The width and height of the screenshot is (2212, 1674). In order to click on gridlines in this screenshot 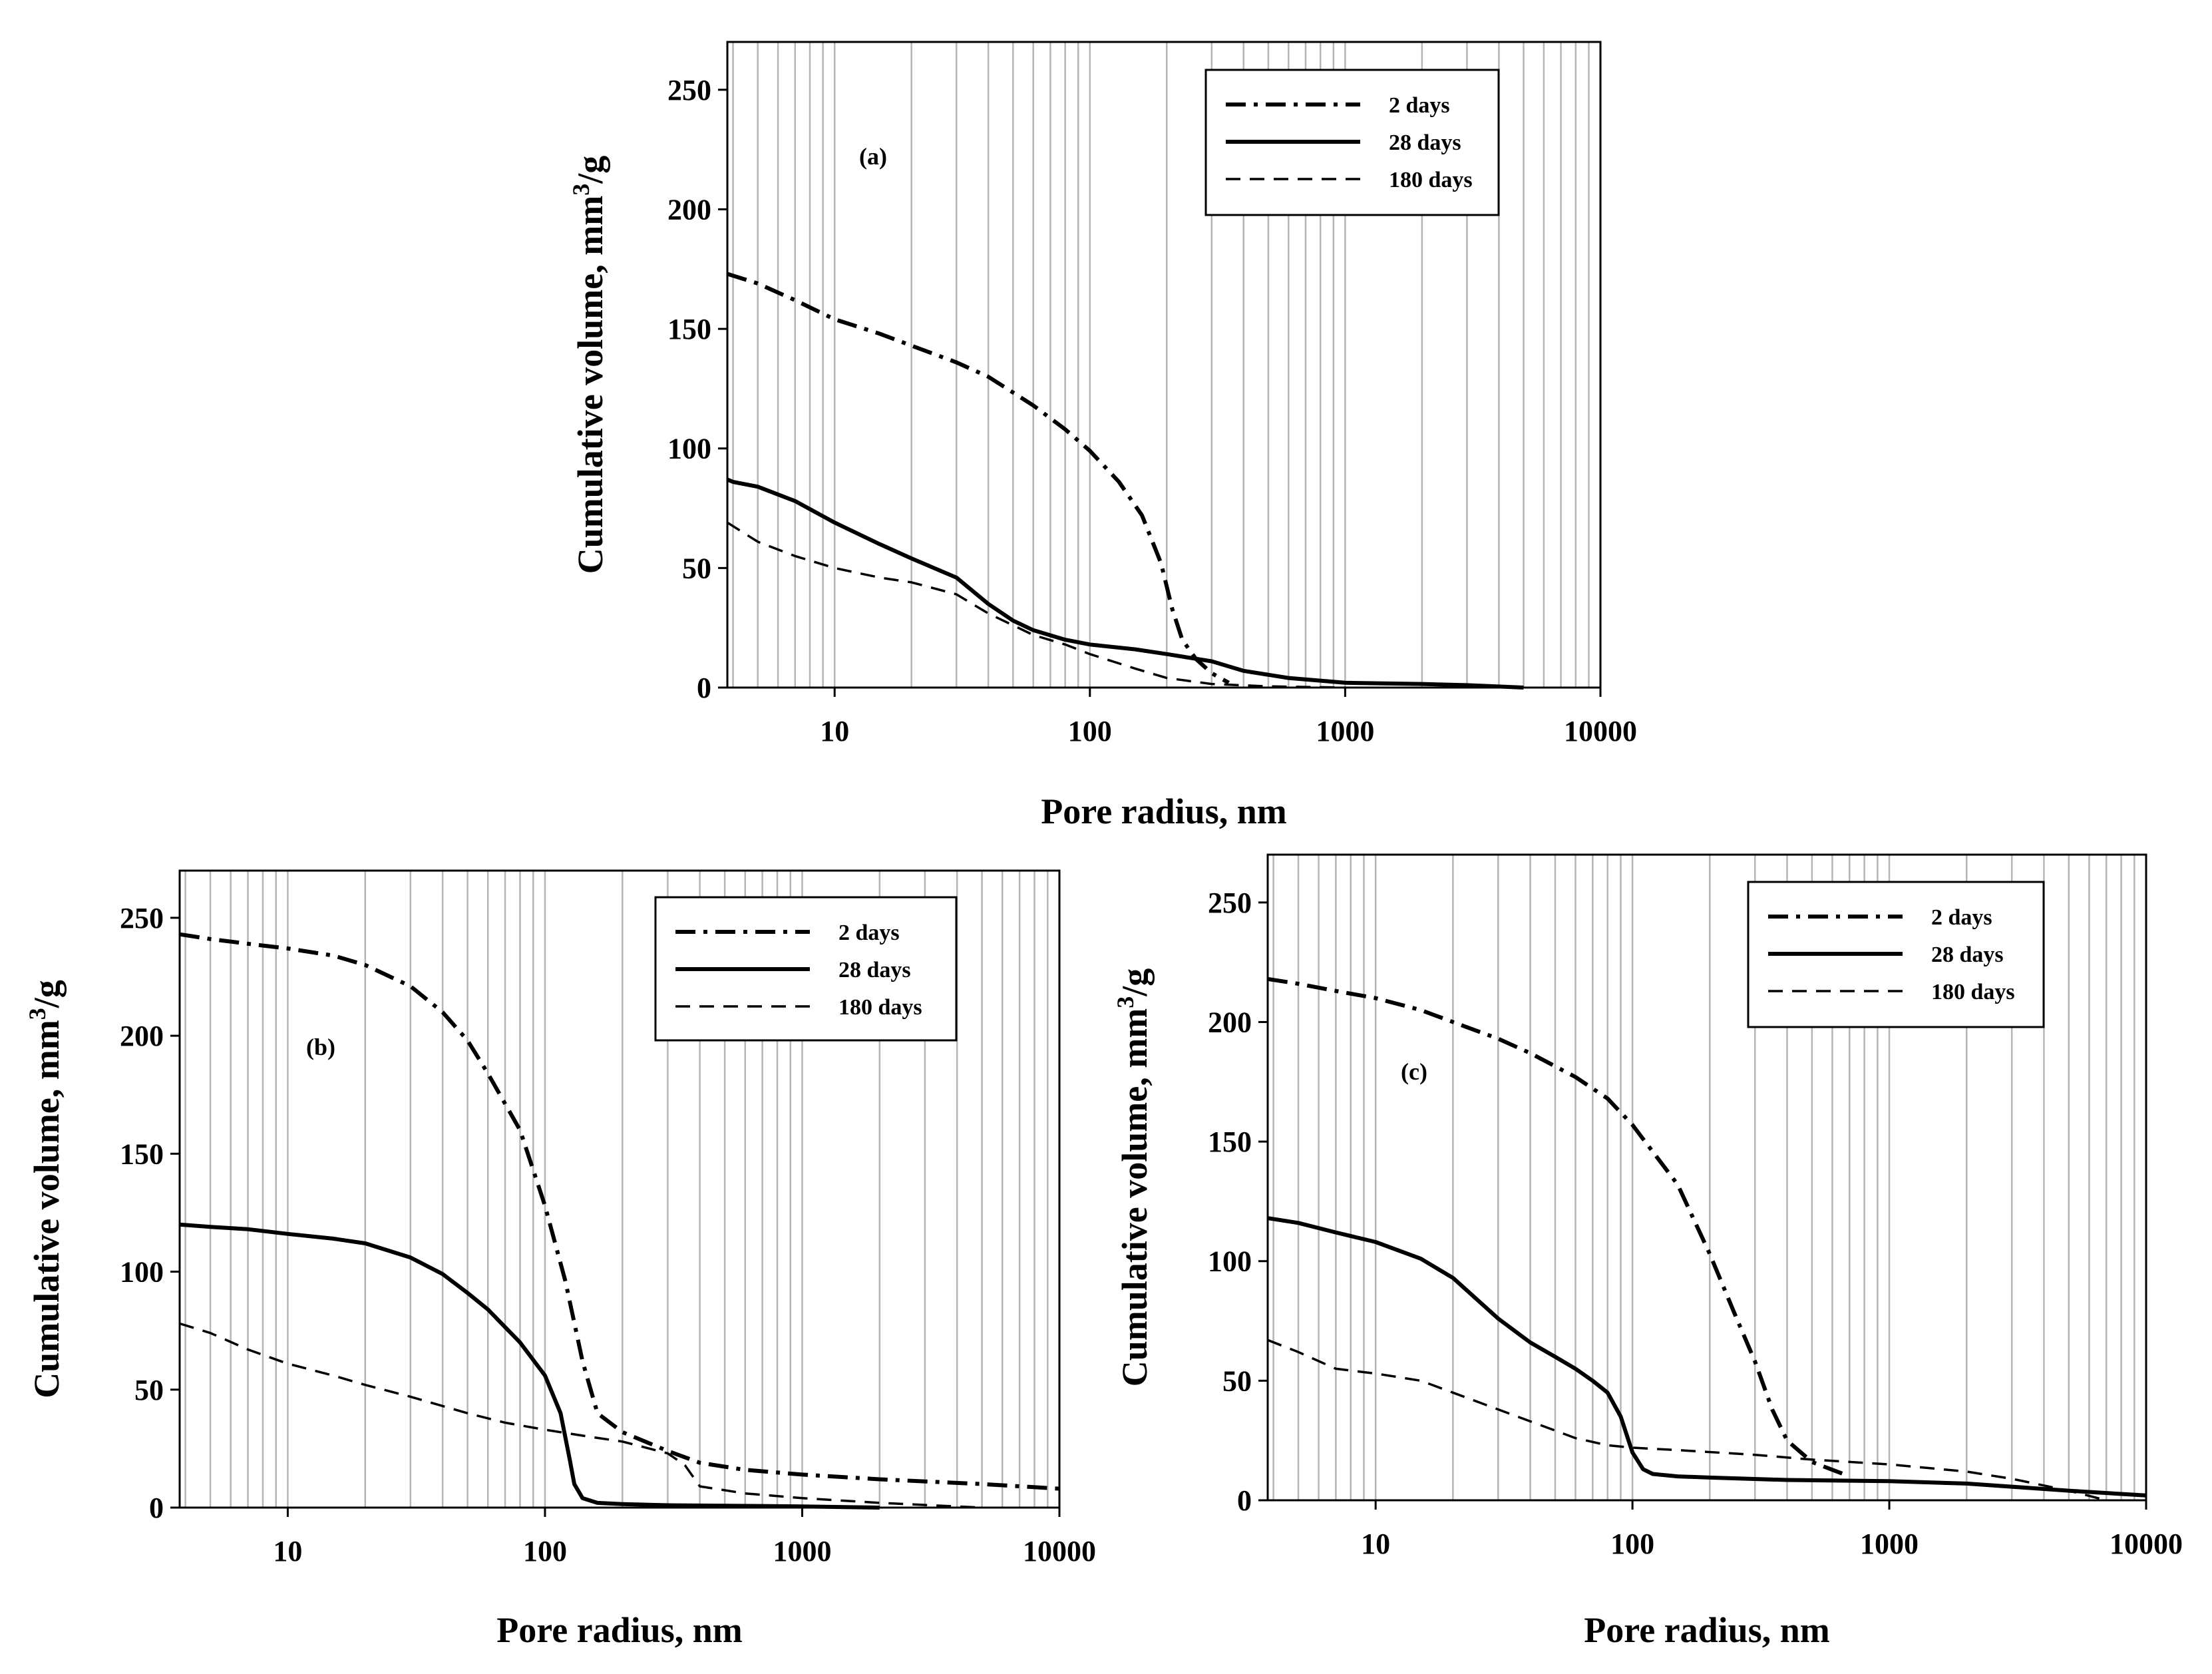, I will do `click(616, 1190)`.